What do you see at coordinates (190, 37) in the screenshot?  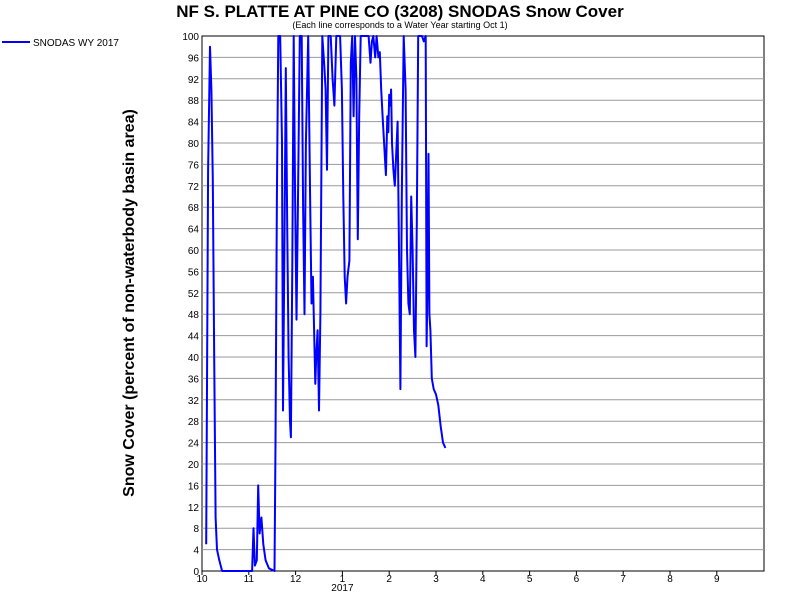 I see `y-tick-label: 100` at bounding box center [190, 37].